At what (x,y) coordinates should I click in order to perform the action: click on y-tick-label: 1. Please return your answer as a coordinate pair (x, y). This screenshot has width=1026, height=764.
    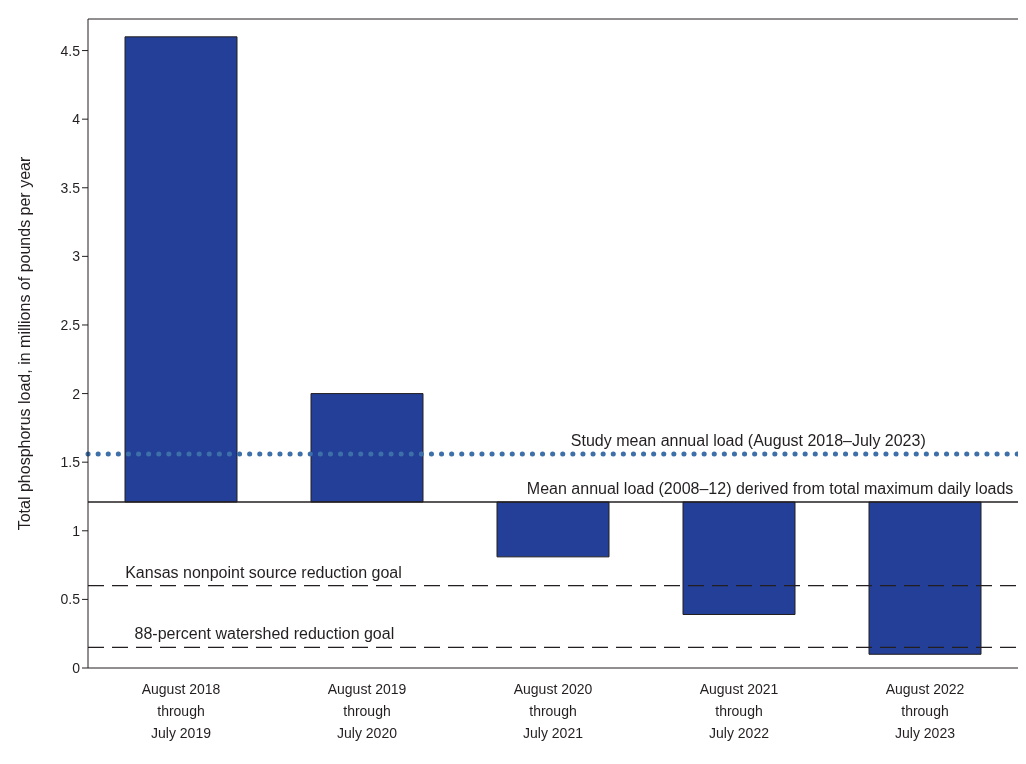
    Looking at the image, I should click on (76, 530).